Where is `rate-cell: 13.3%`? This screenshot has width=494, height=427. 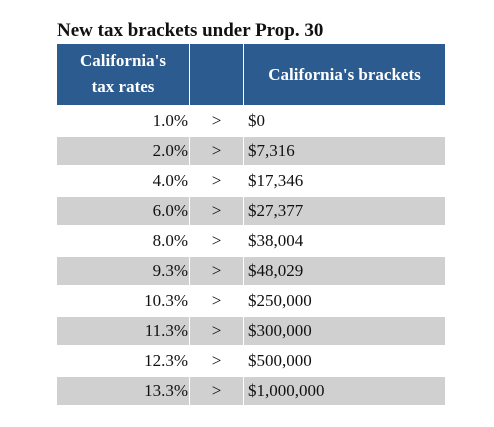
rate-cell: 13.3% is located at coordinates (123, 391).